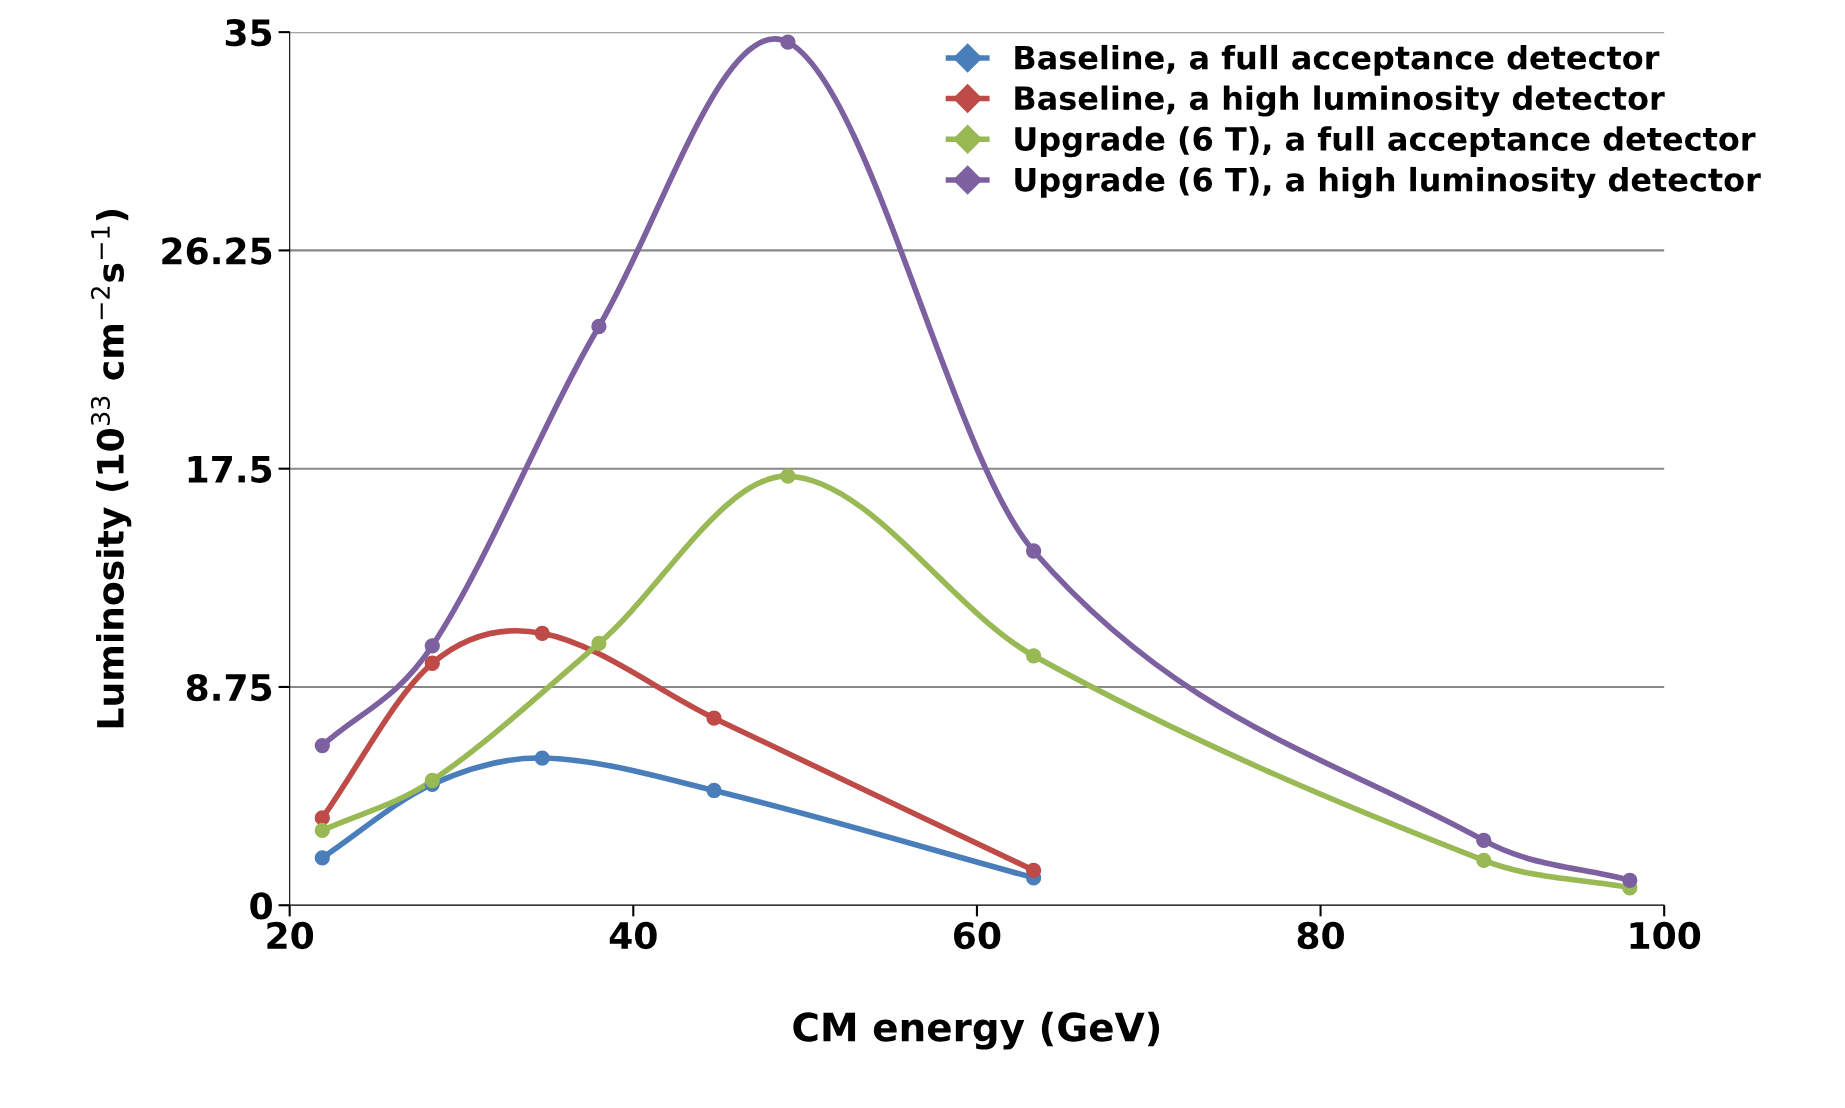 This screenshot has width=1845, height=1108. Describe the element at coordinates (217, 251) in the screenshot. I see `y-tick-label: 26.25` at that location.